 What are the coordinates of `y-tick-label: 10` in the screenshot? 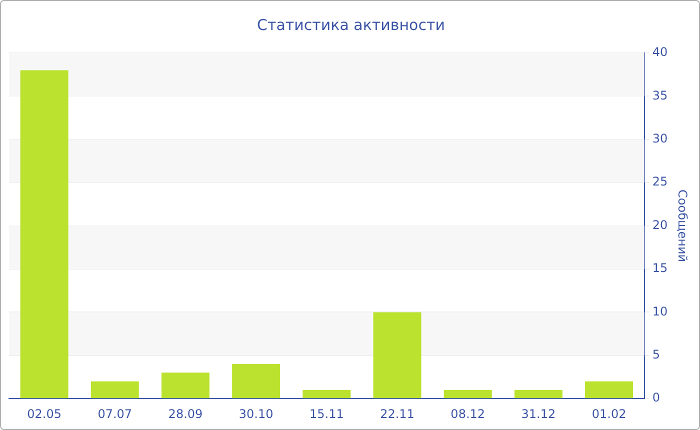 It's located at (660, 311).